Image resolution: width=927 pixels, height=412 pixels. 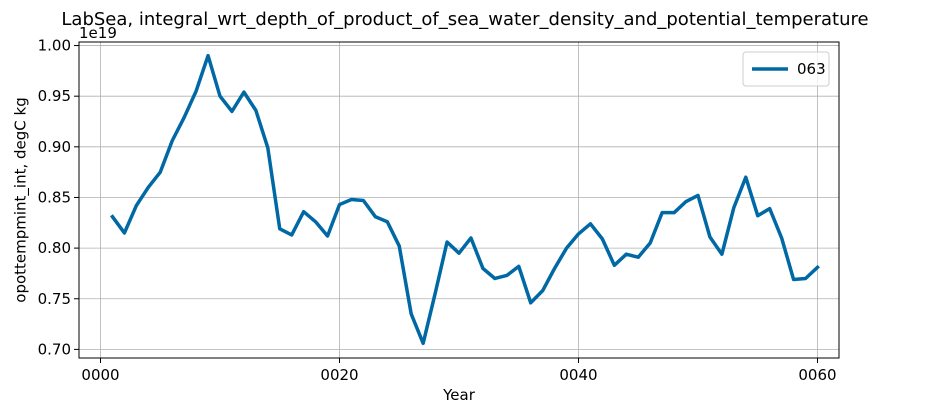 I want to click on x-tick-label: 0060, so click(x=817, y=375).